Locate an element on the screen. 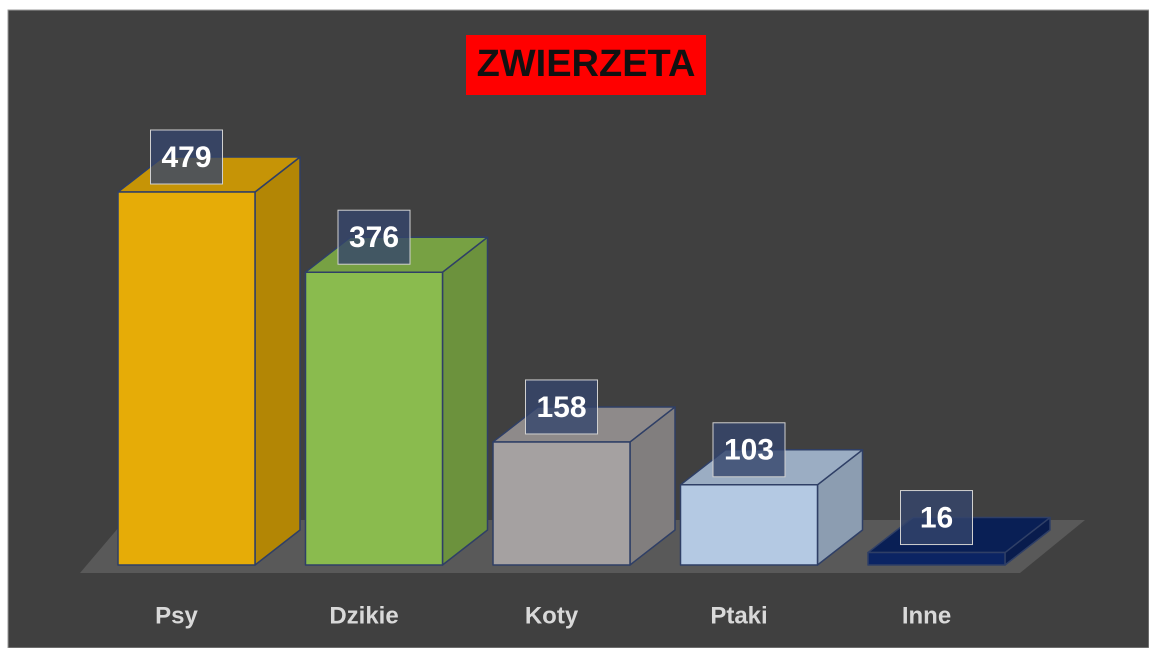  x-tick-label: Ptaki is located at coordinates (738, 615).